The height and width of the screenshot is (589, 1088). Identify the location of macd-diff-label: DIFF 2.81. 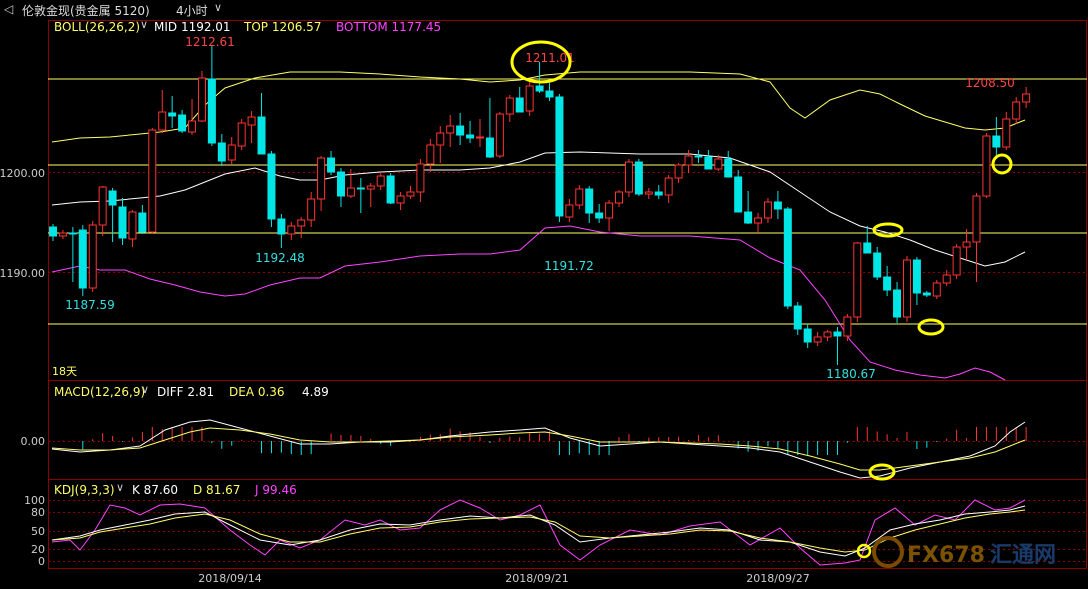
(186, 392).